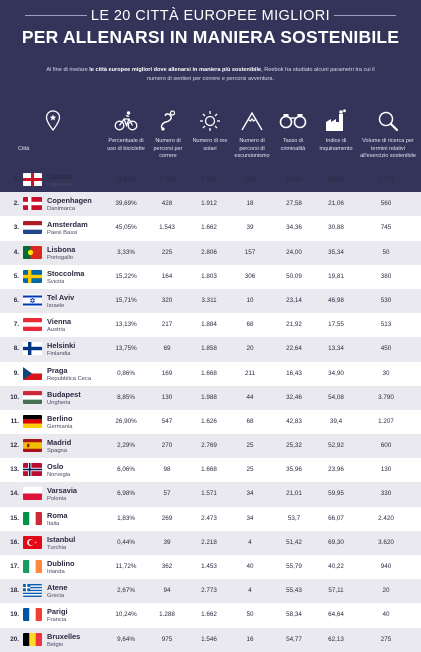  Describe the element at coordinates (167, 494) in the screenshot. I see `running-paths-value: 57` at that location.